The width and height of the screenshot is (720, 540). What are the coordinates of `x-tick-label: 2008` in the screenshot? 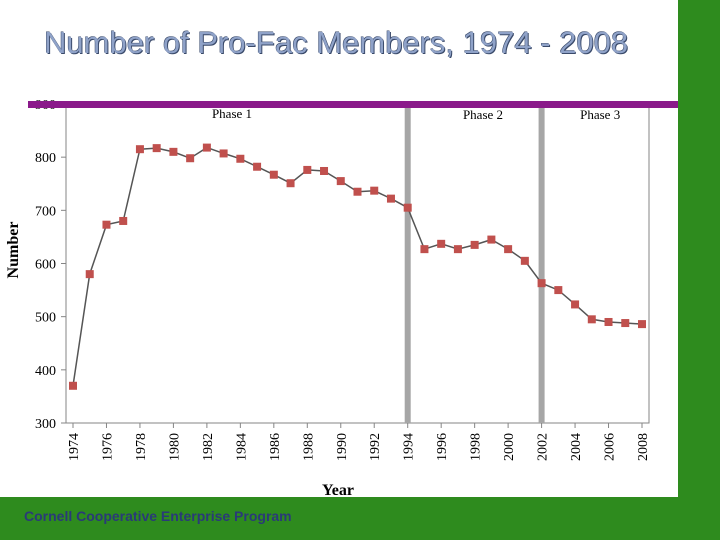 It's located at (643, 447).